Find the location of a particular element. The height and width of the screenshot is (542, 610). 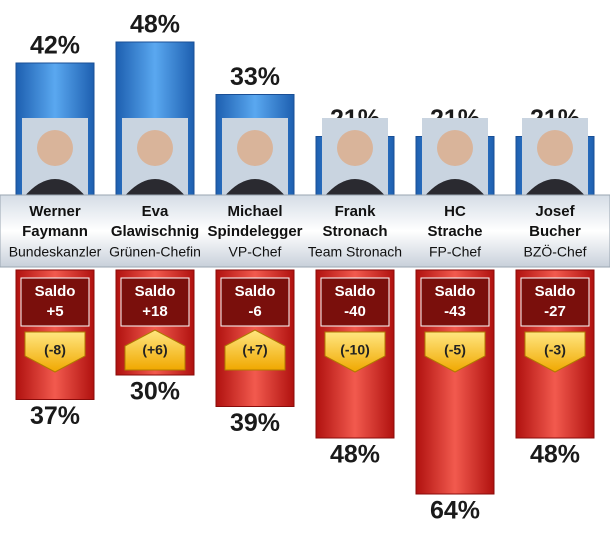

role: VP-Chef is located at coordinates (255, 252).